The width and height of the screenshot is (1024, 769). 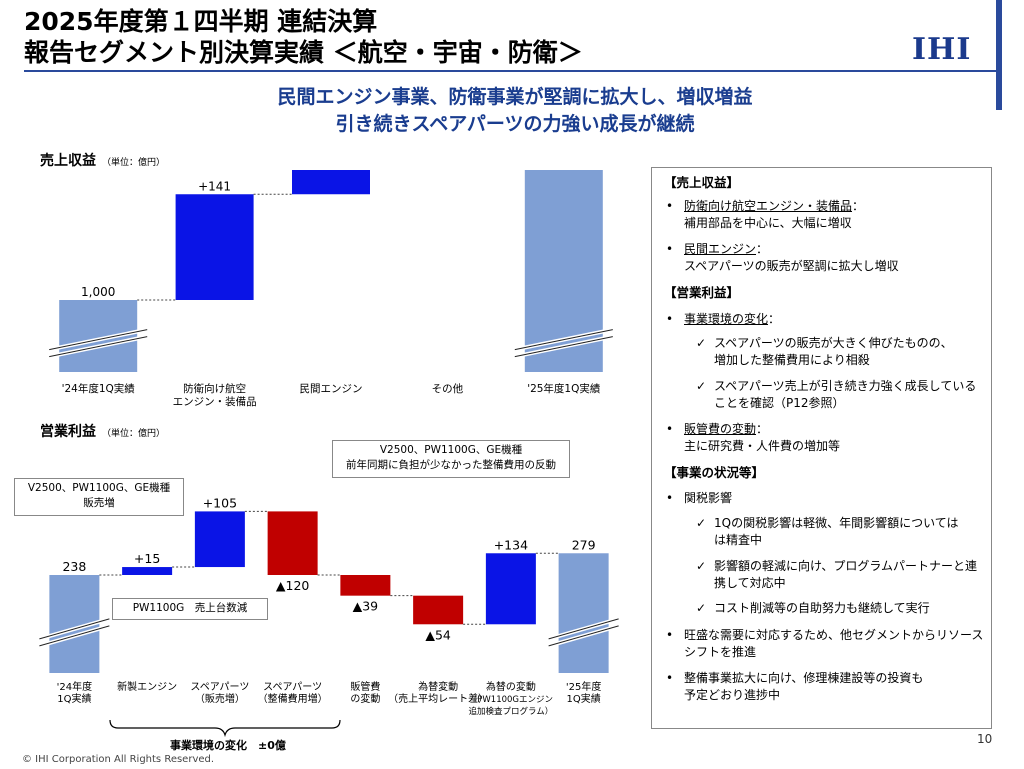 What do you see at coordinates (510, 71) in the screenshot?
I see `title-divider` at bounding box center [510, 71].